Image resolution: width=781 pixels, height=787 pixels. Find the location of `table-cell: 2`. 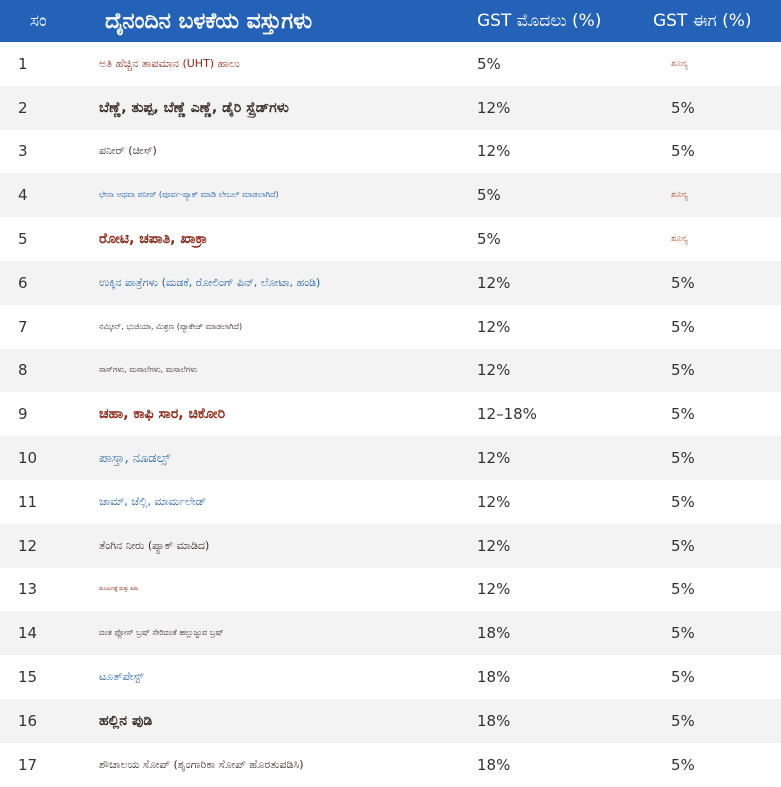

table-cell: 2 is located at coordinates (23, 107).